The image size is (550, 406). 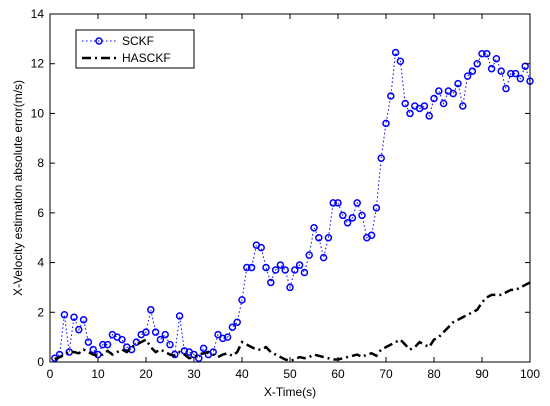 What do you see at coordinates (40, 312) in the screenshot?
I see `y-tick-label: 2` at bounding box center [40, 312].